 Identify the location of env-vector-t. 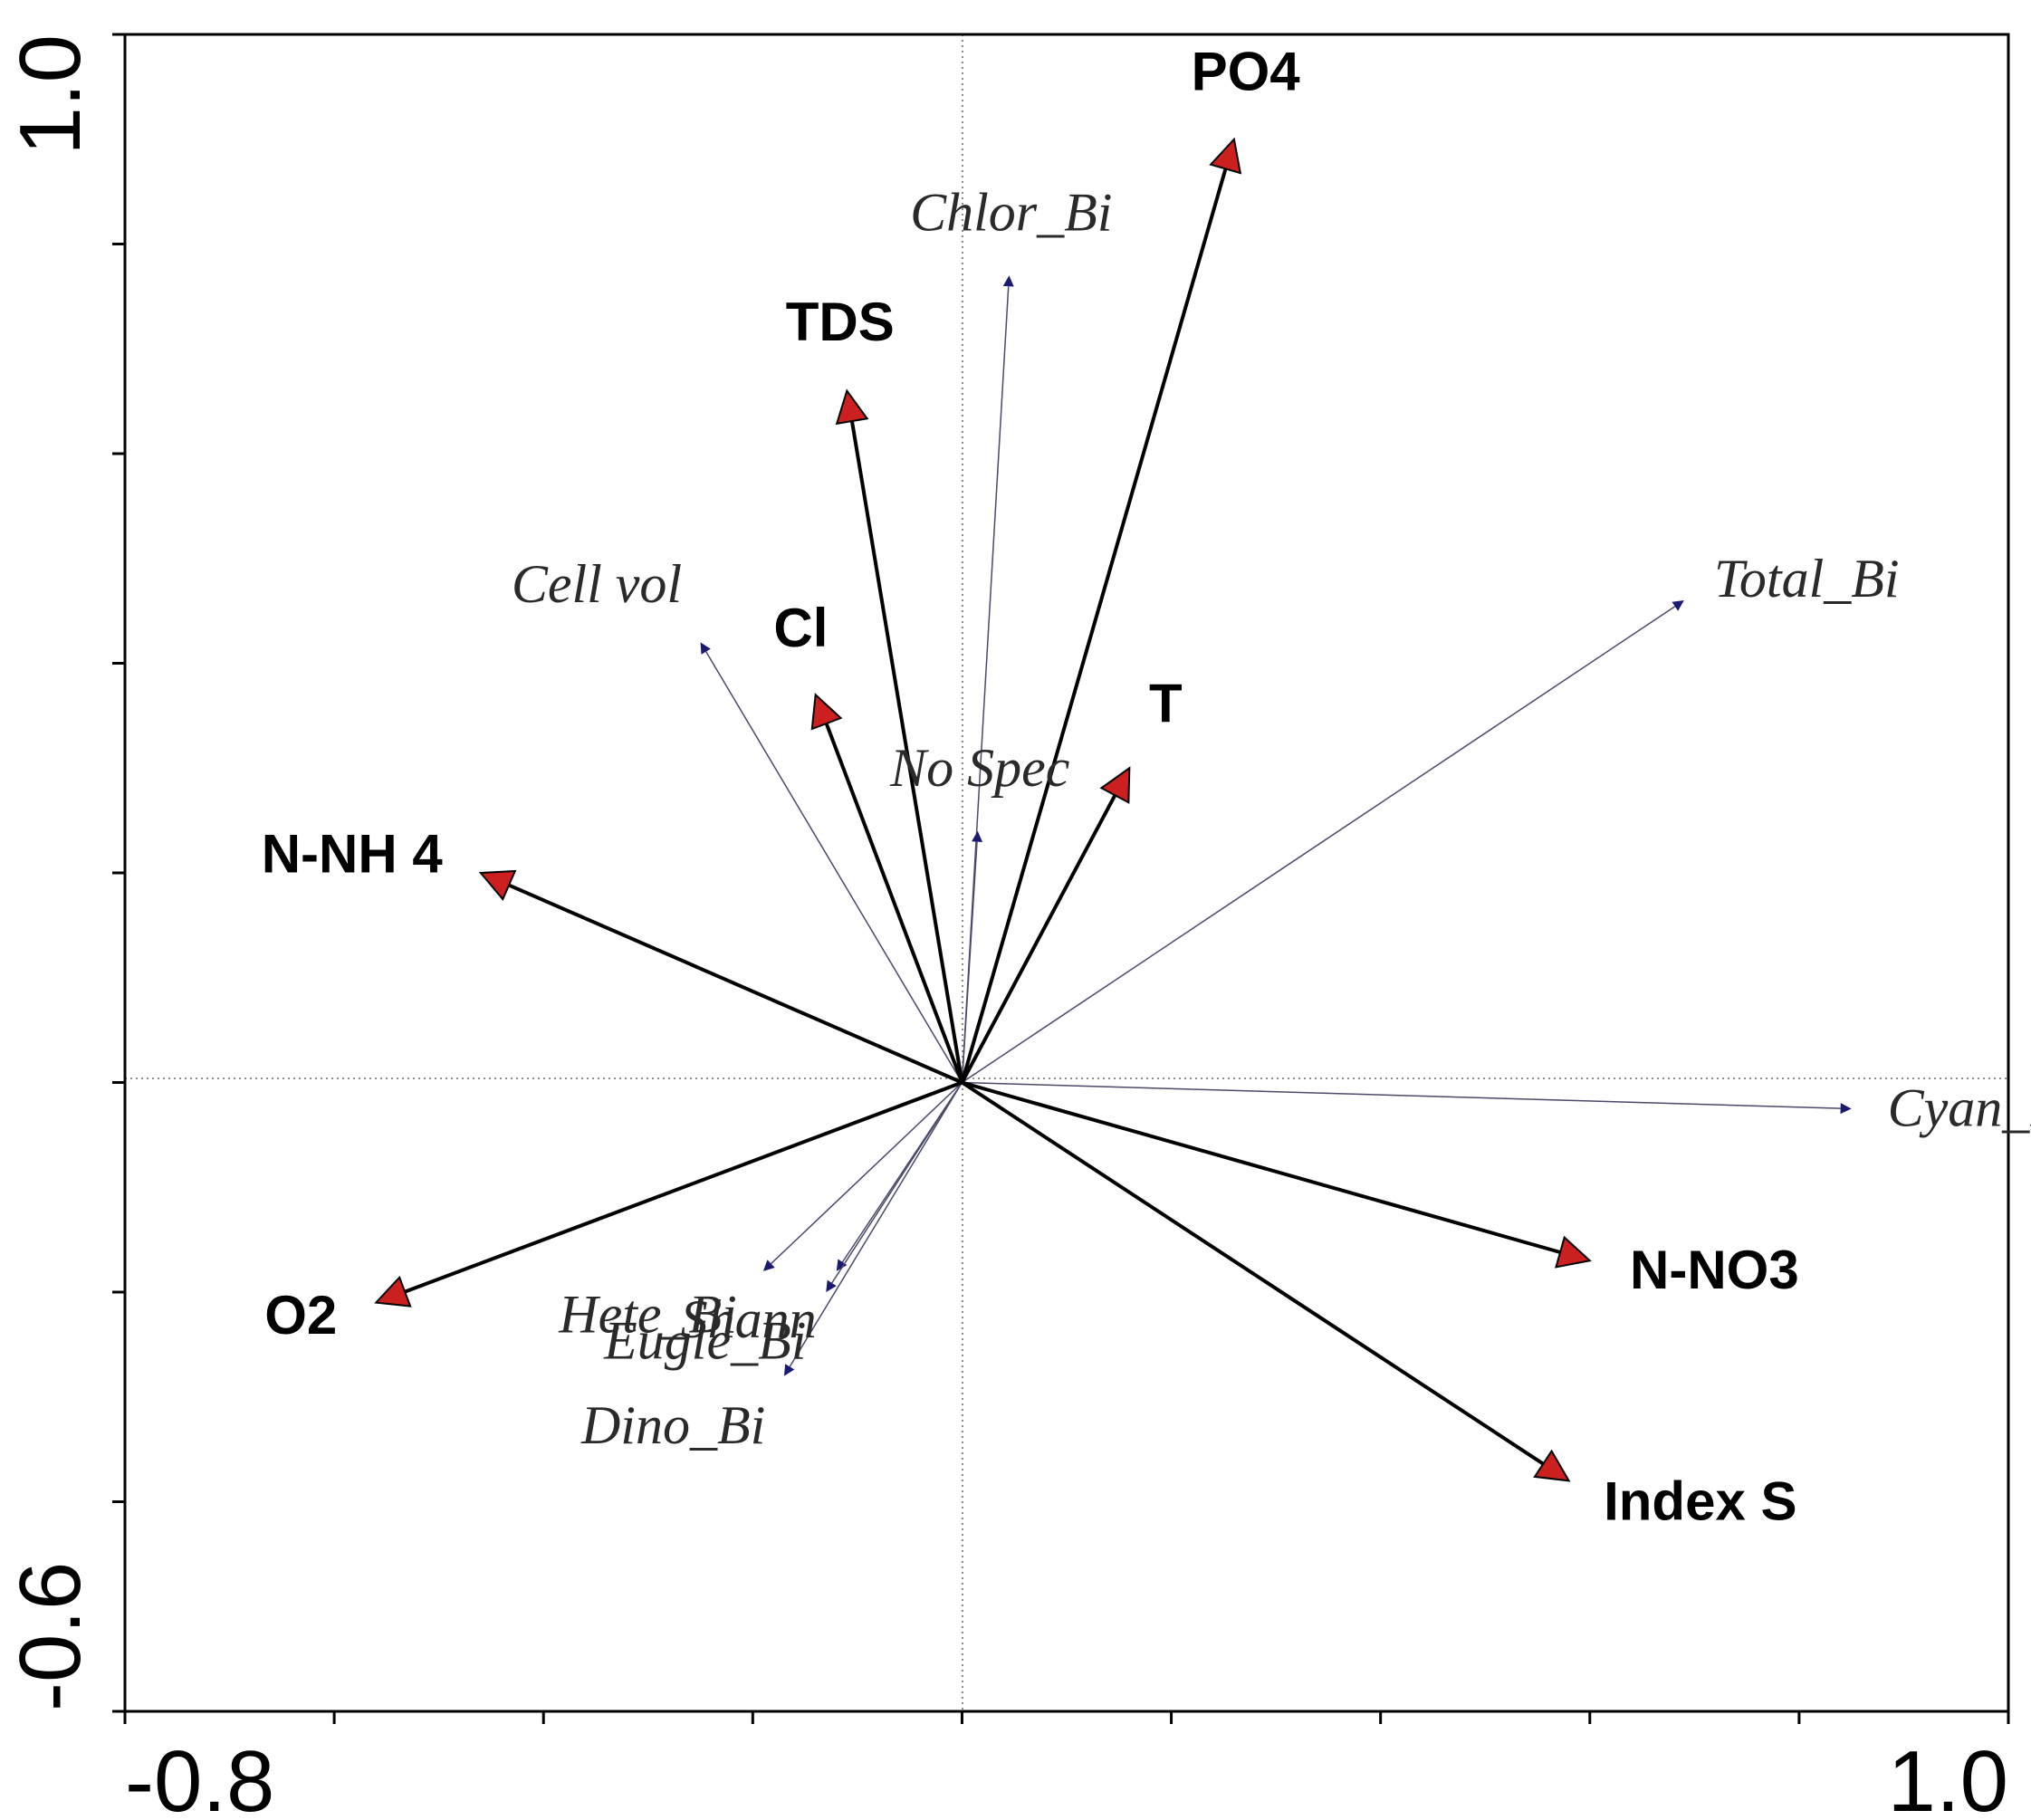
(1038, 939).